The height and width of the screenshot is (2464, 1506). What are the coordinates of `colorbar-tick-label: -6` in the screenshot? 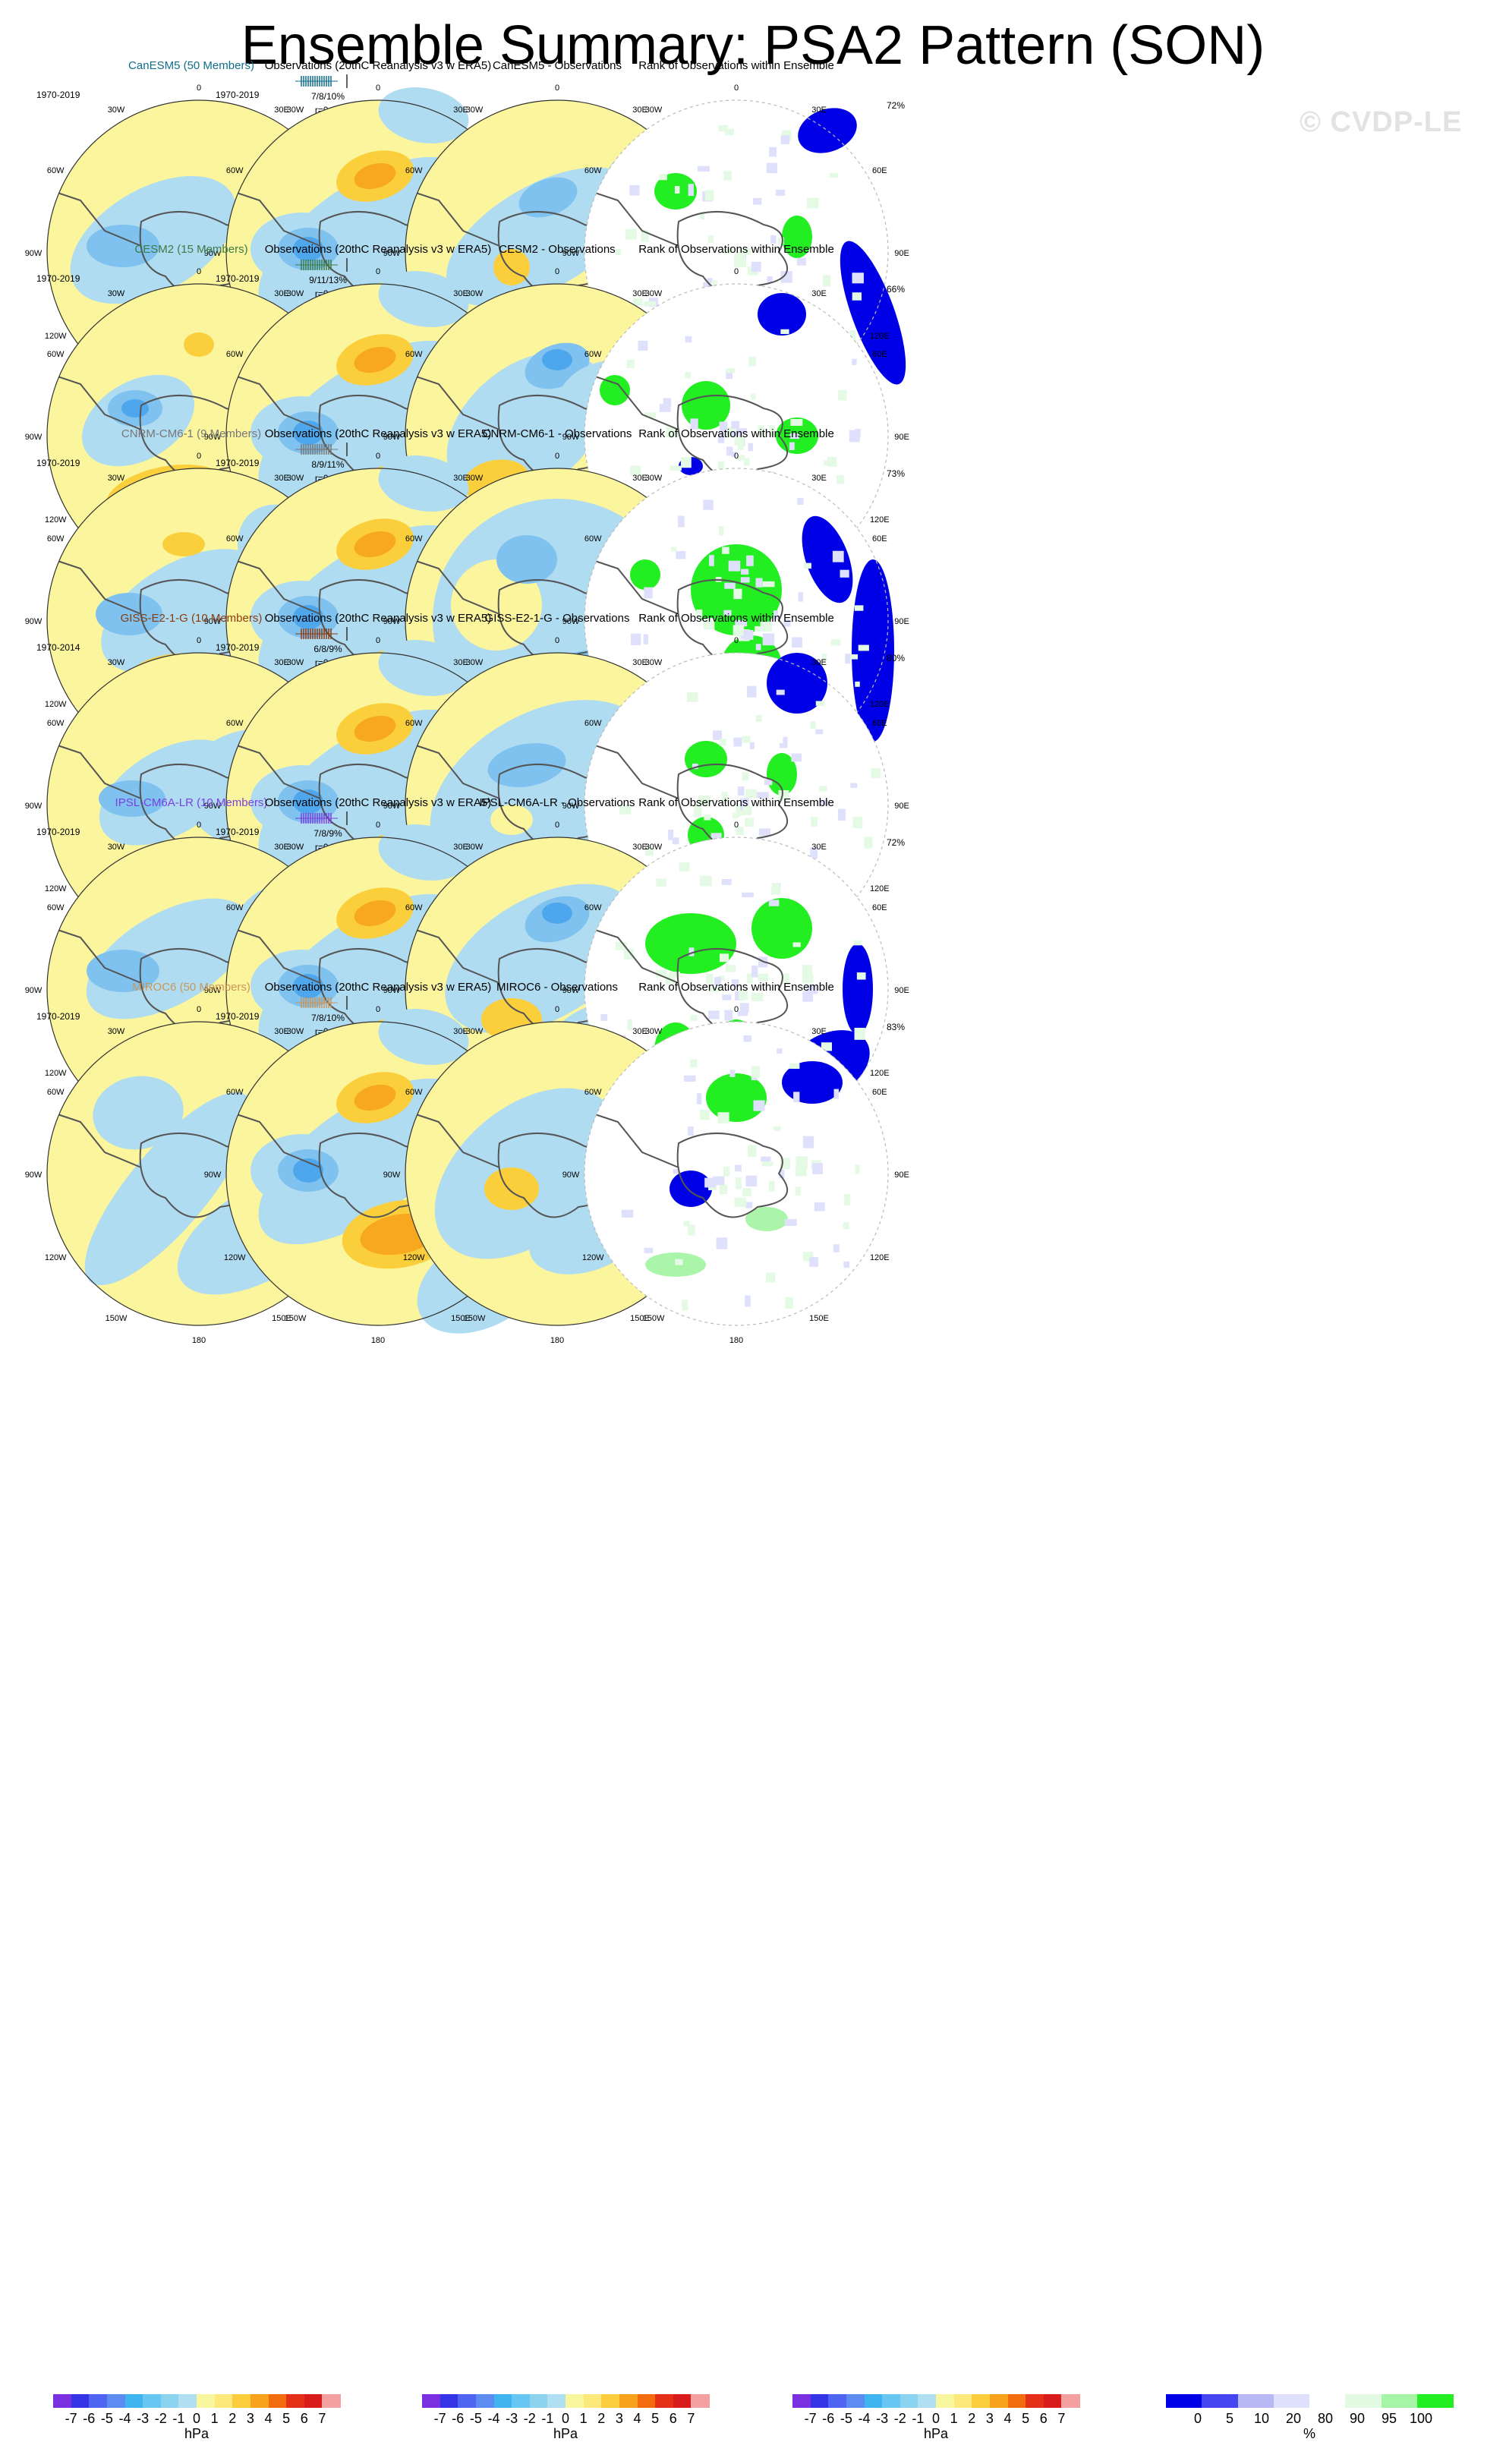 It's located at (828, 2418).